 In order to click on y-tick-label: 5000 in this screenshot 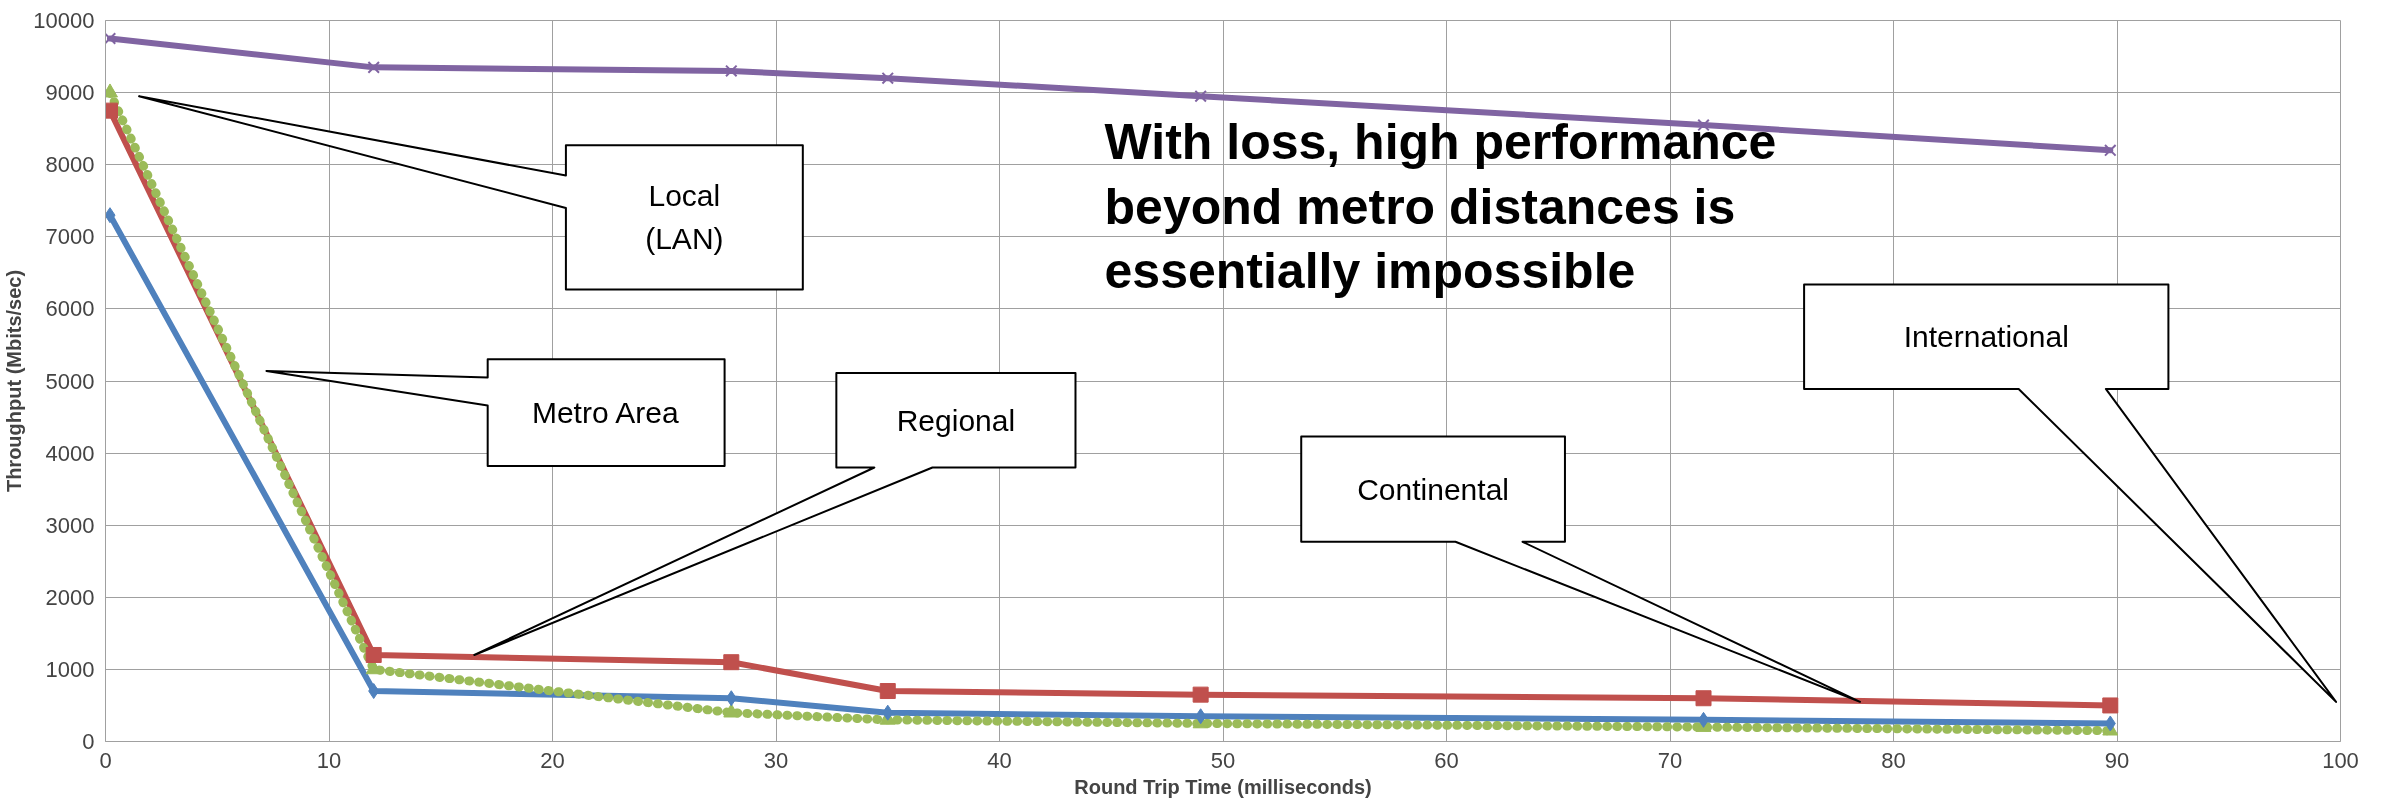, I will do `click(70, 381)`.